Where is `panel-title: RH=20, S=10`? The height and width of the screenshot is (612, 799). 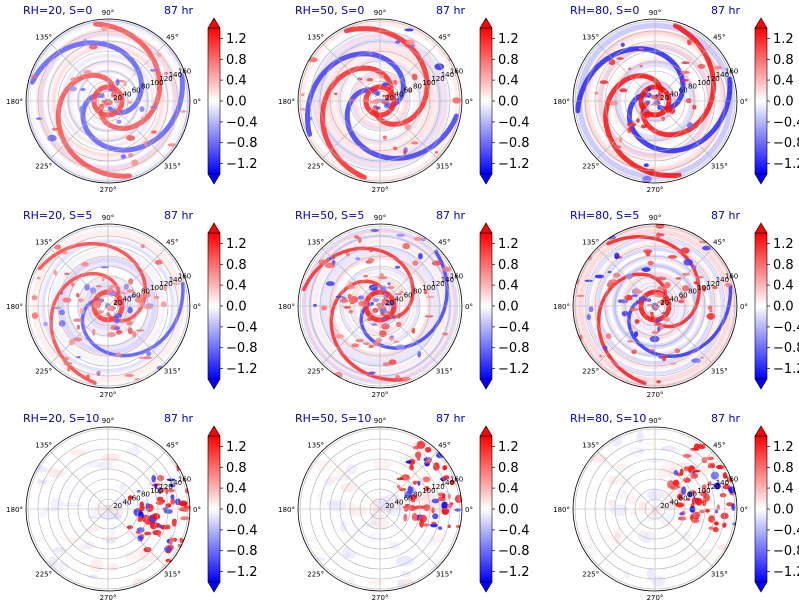
panel-title: RH=20, S=10 is located at coordinates (61, 418).